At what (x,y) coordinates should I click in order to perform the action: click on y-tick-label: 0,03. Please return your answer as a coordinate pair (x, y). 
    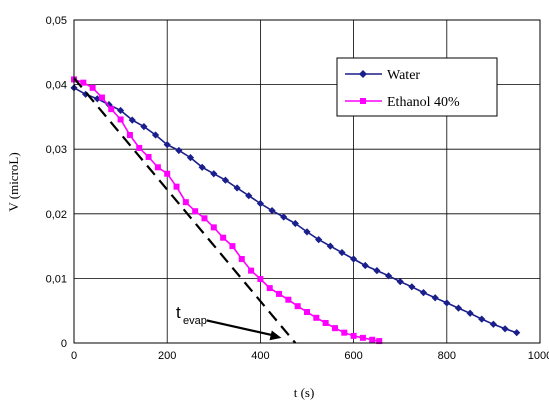
    Looking at the image, I should click on (56, 150).